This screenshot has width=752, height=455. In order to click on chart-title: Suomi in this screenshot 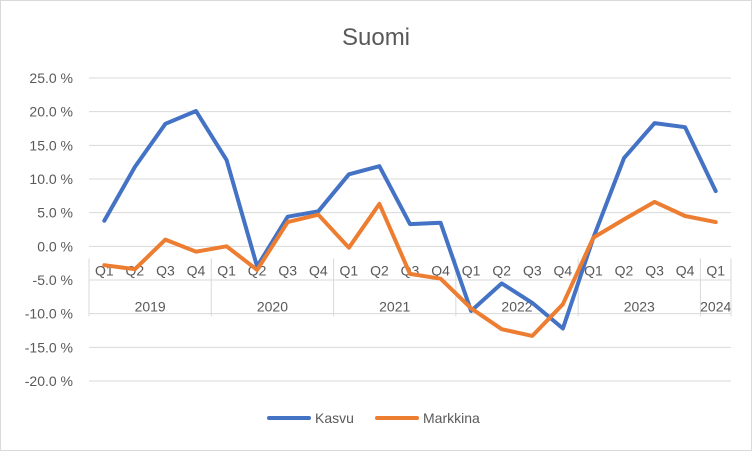, I will do `click(376, 37)`.